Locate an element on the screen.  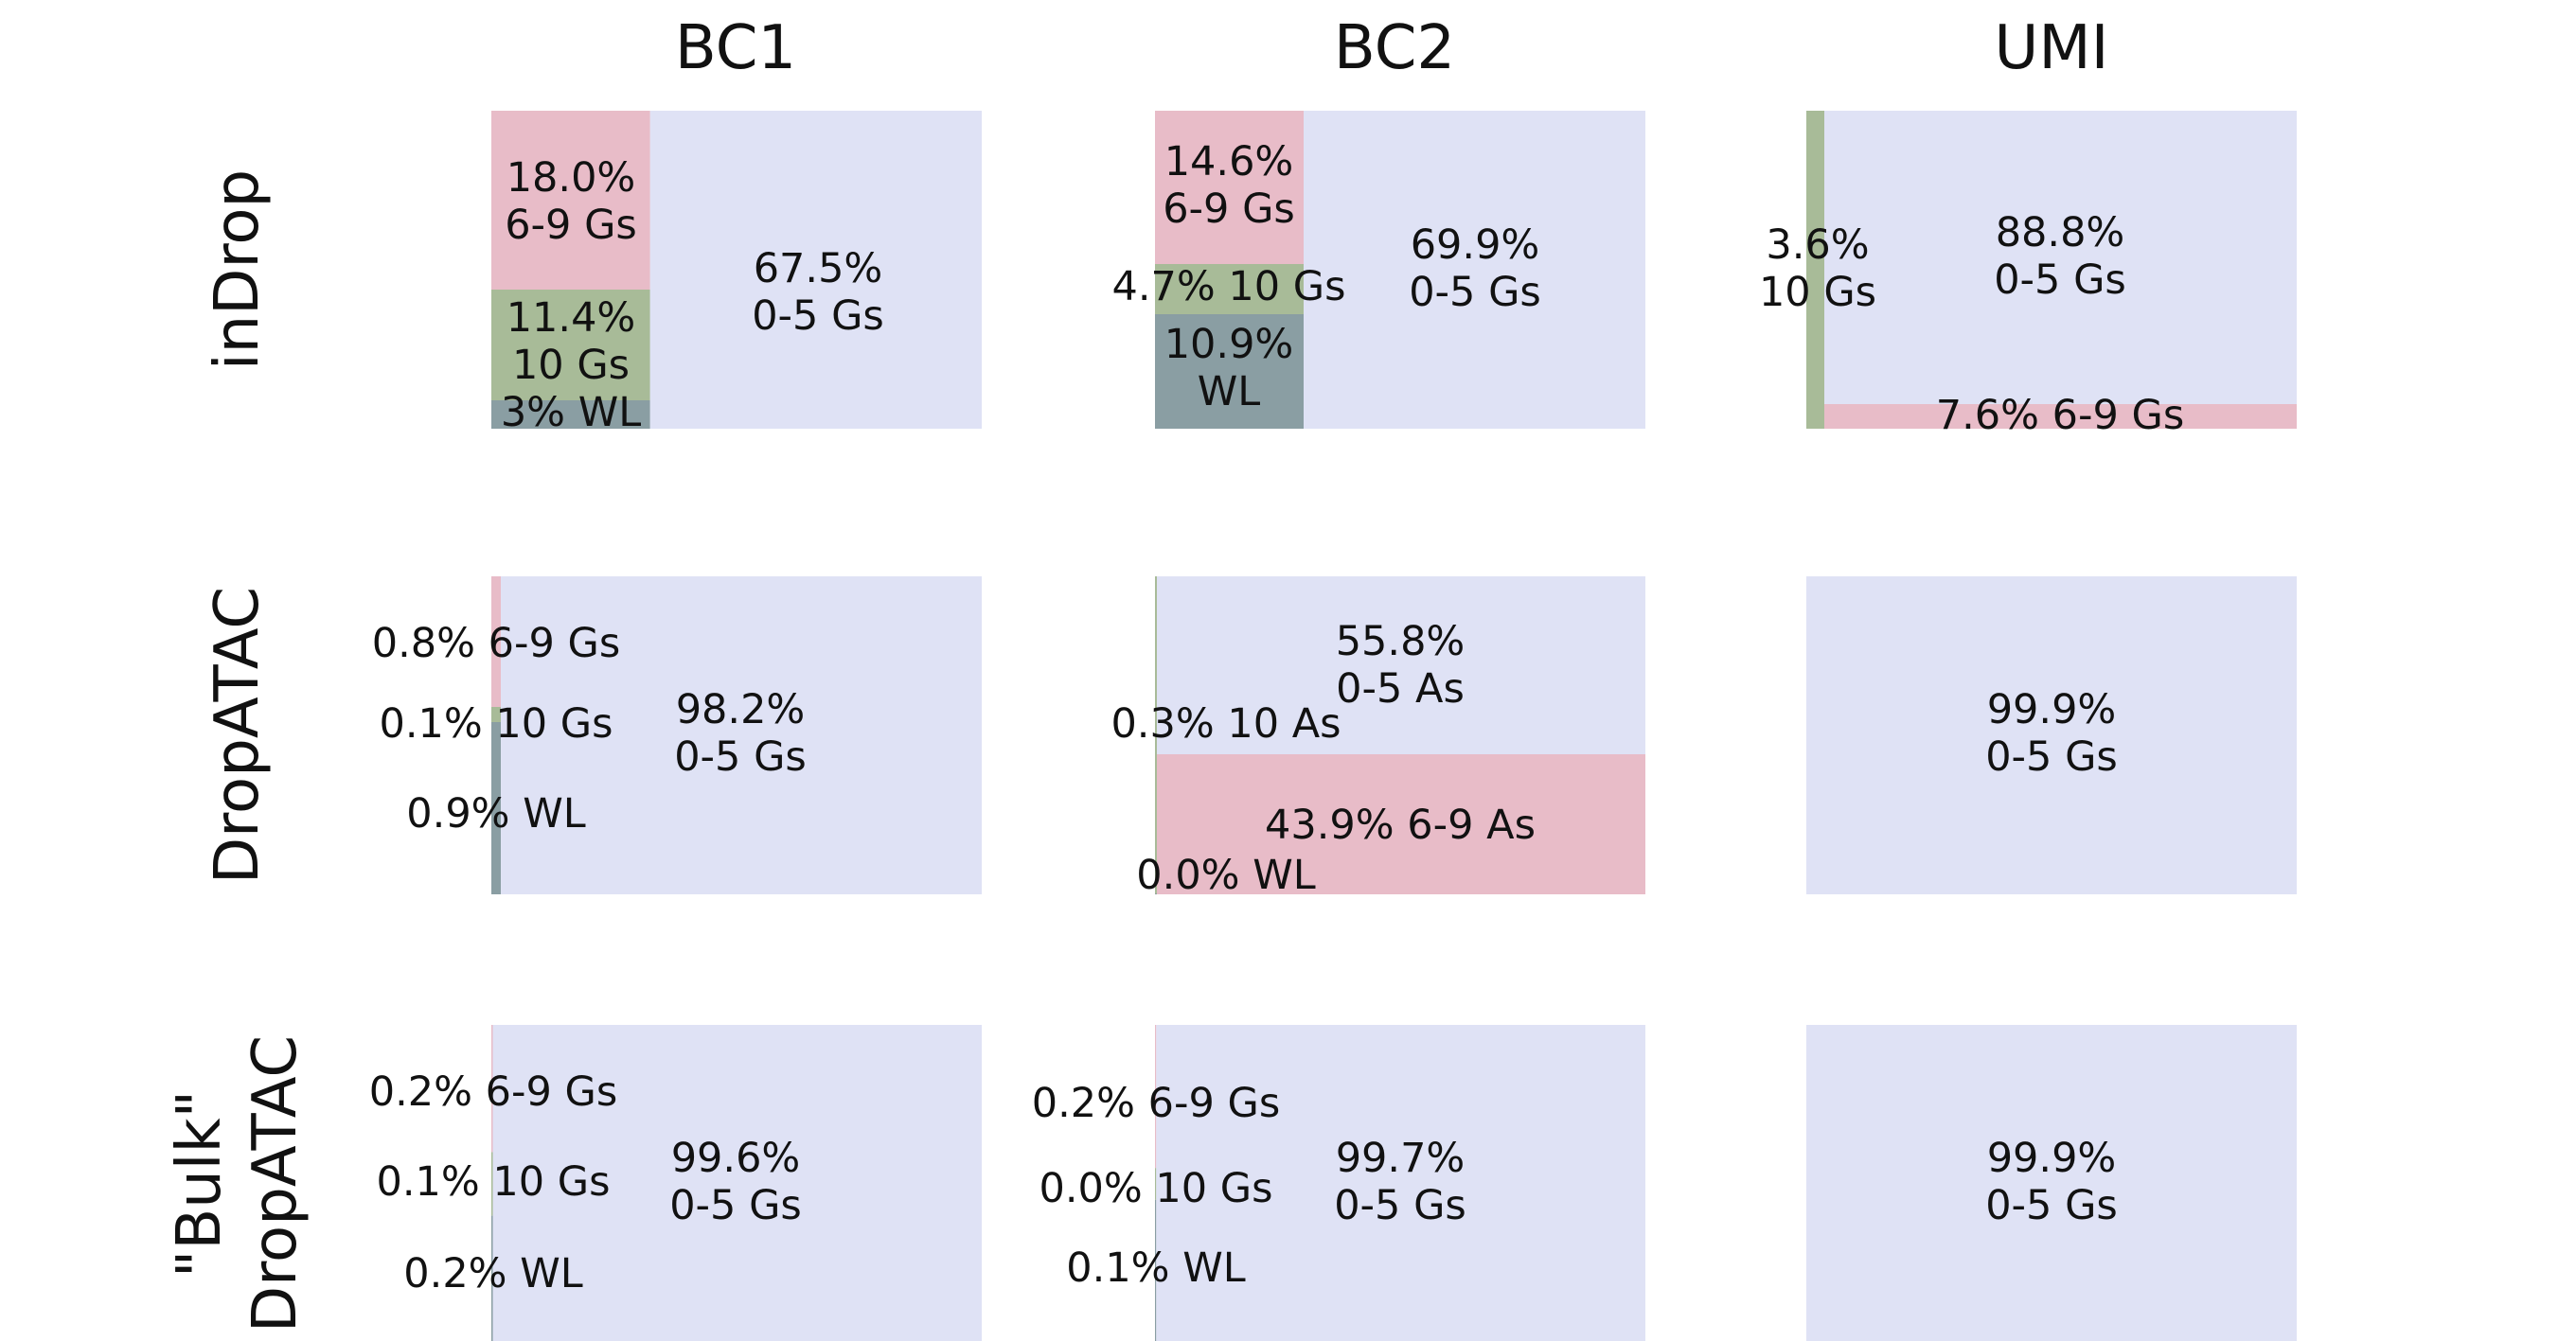
cell-label-0-5-gs: 67.5% 0-5 Gs is located at coordinates (818, 293).